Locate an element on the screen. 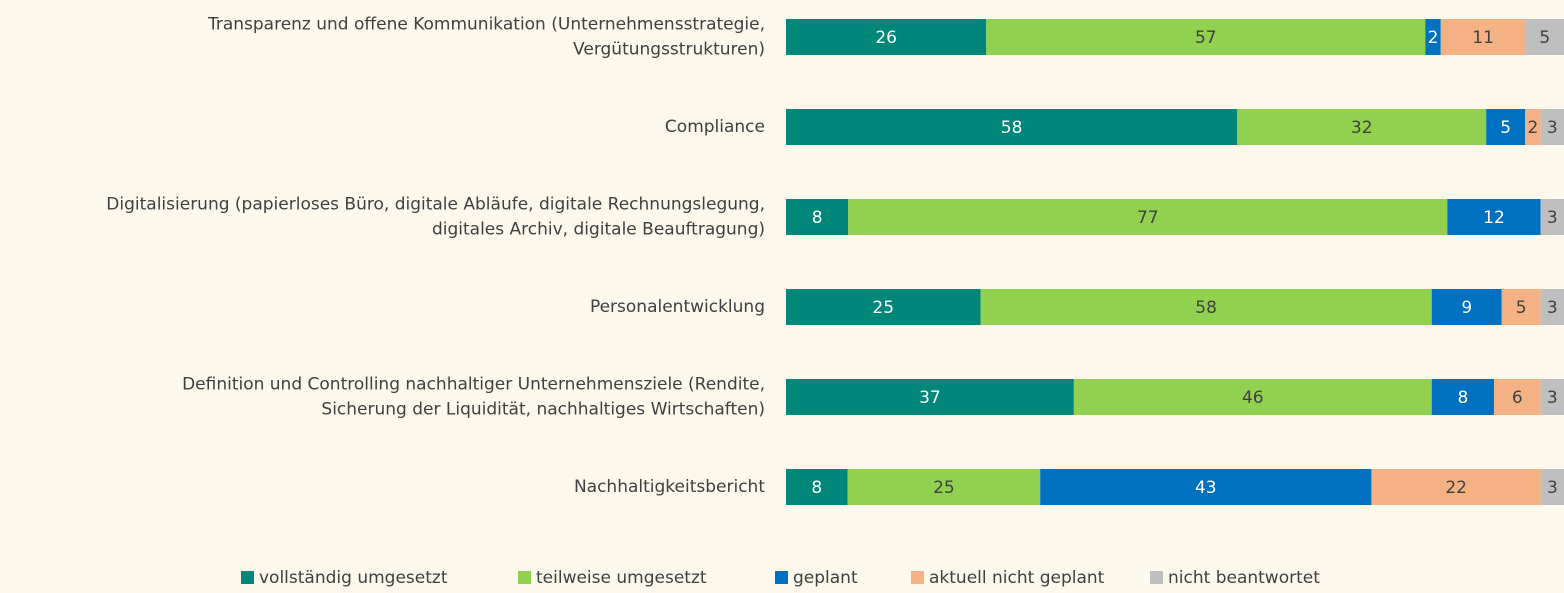 The height and width of the screenshot is (593, 1564). value-label: 37 is located at coordinates (930, 398).